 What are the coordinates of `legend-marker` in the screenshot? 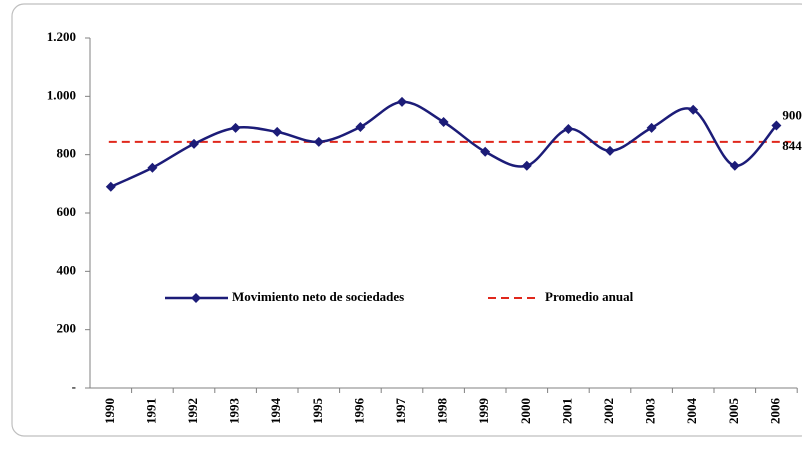 It's located at (196, 298).